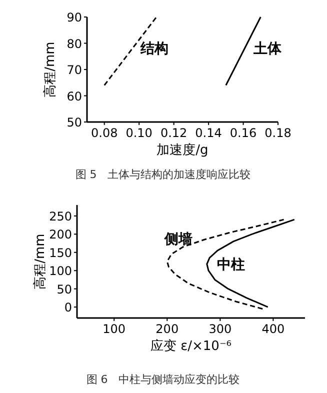 The height and width of the screenshot is (393, 327). Describe the element at coordinates (68, 307) in the screenshot. I see `y-tick-label: 0` at that location.